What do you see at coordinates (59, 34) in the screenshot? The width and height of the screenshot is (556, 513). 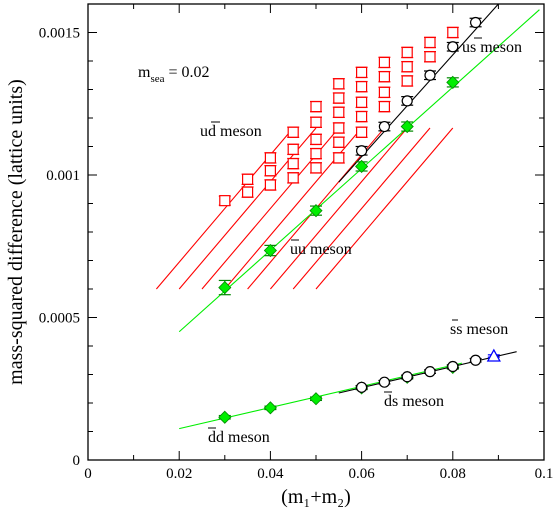 I see `y-tick-label: 0.0015` at bounding box center [59, 34].